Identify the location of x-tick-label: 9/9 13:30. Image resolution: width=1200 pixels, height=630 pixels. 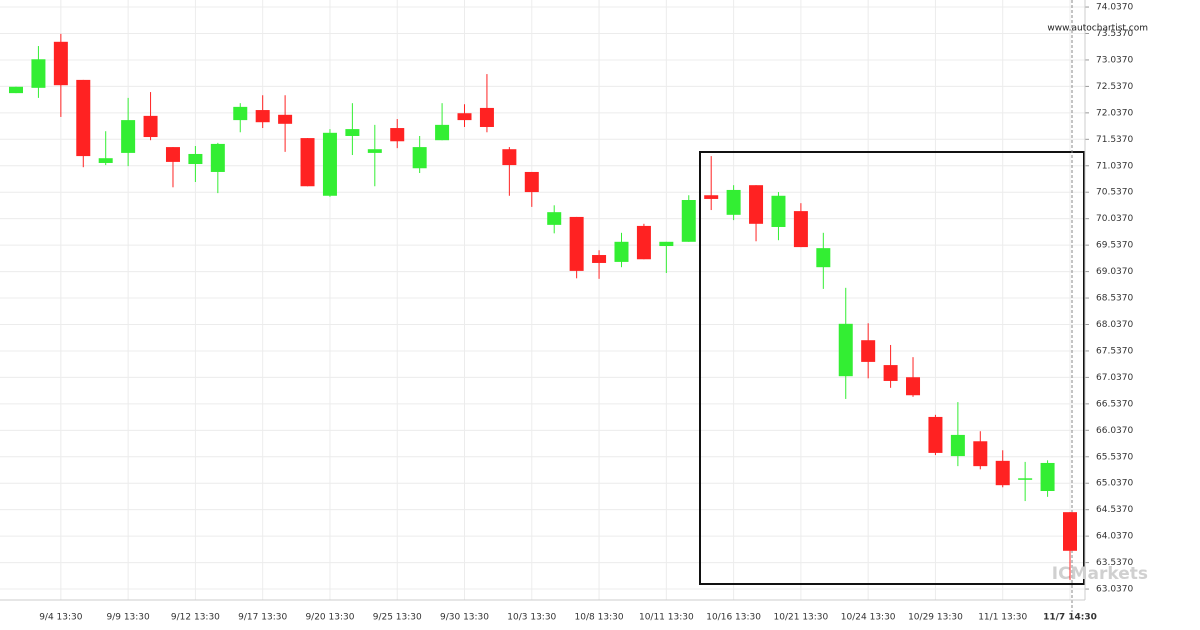
(128, 618).